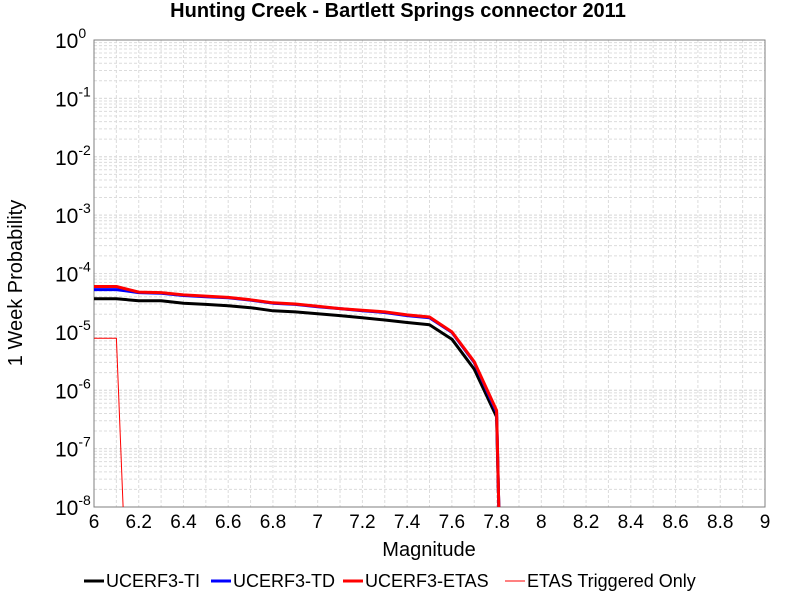 This screenshot has width=800, height=600. What do you see at coordinates (427, 581) in the screenshot?
I see `legend-label: UCERF3-ETAS` at bounding box center [427, 581].